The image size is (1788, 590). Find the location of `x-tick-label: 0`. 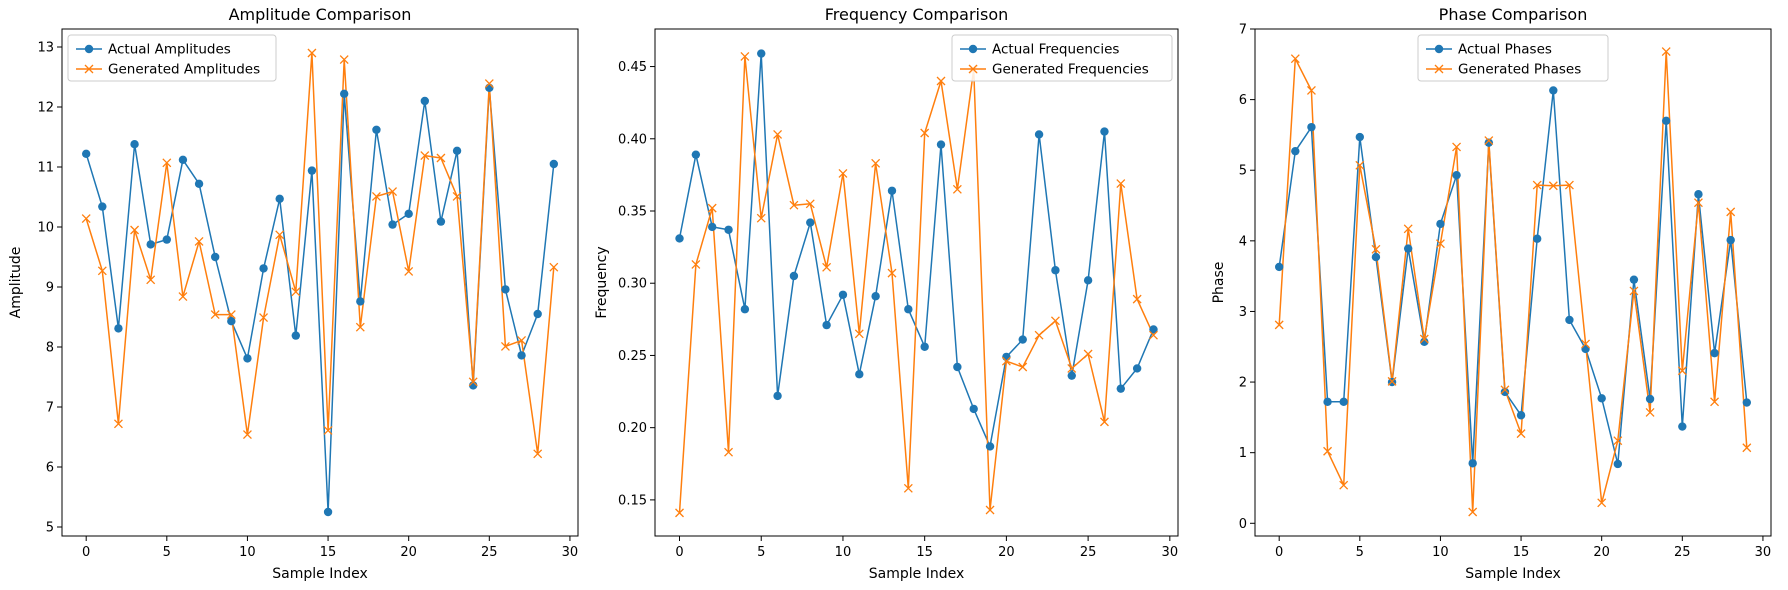

x-tick-label: 0 is located at coordinates (679, 552).